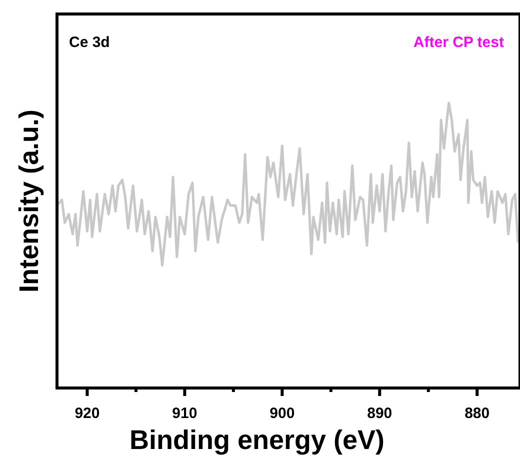  What do you see at coordinates (87, 413) in the screenshot?
I see `x-tick-label: 920` at bounding box center [87, 413].